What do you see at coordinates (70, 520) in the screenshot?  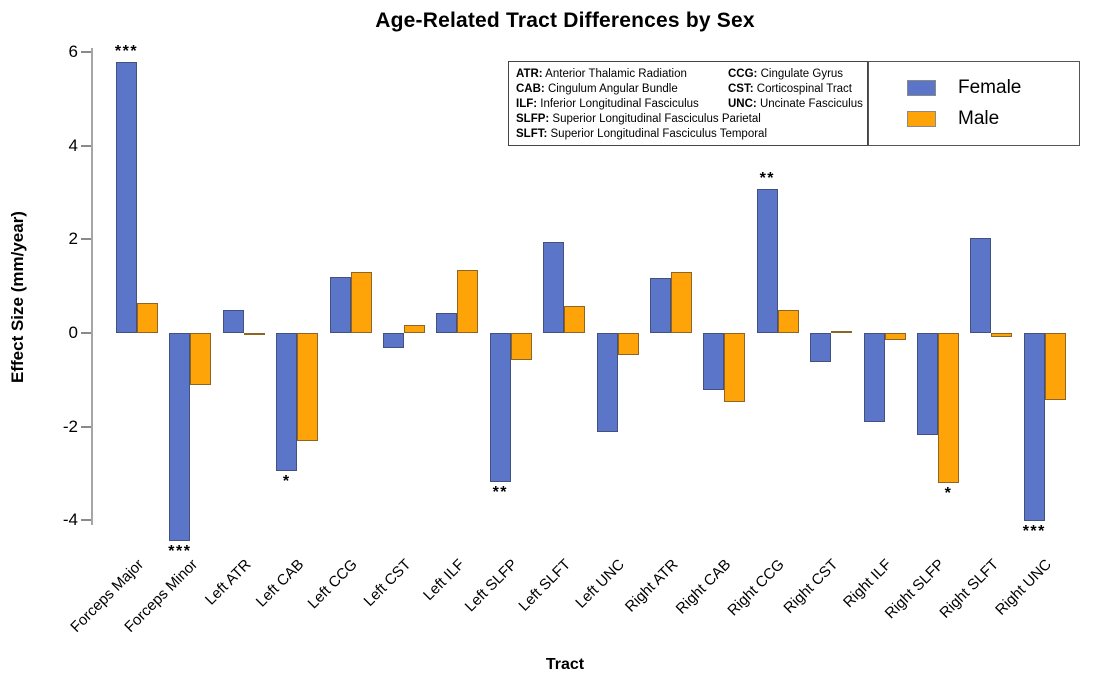 I see `y-tick-label: -4` at bounding box center [70, 520].